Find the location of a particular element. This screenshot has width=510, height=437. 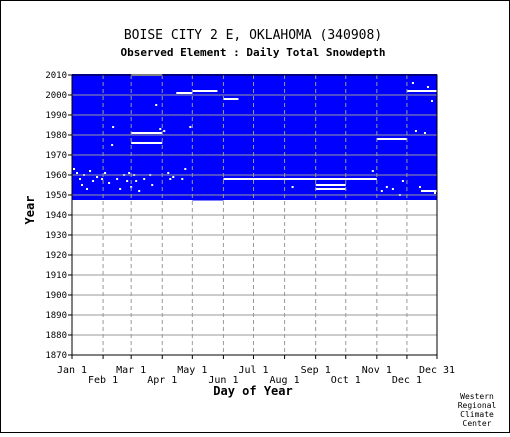

x-tick-label: Feb 1 is located at coordinates (103, 380).